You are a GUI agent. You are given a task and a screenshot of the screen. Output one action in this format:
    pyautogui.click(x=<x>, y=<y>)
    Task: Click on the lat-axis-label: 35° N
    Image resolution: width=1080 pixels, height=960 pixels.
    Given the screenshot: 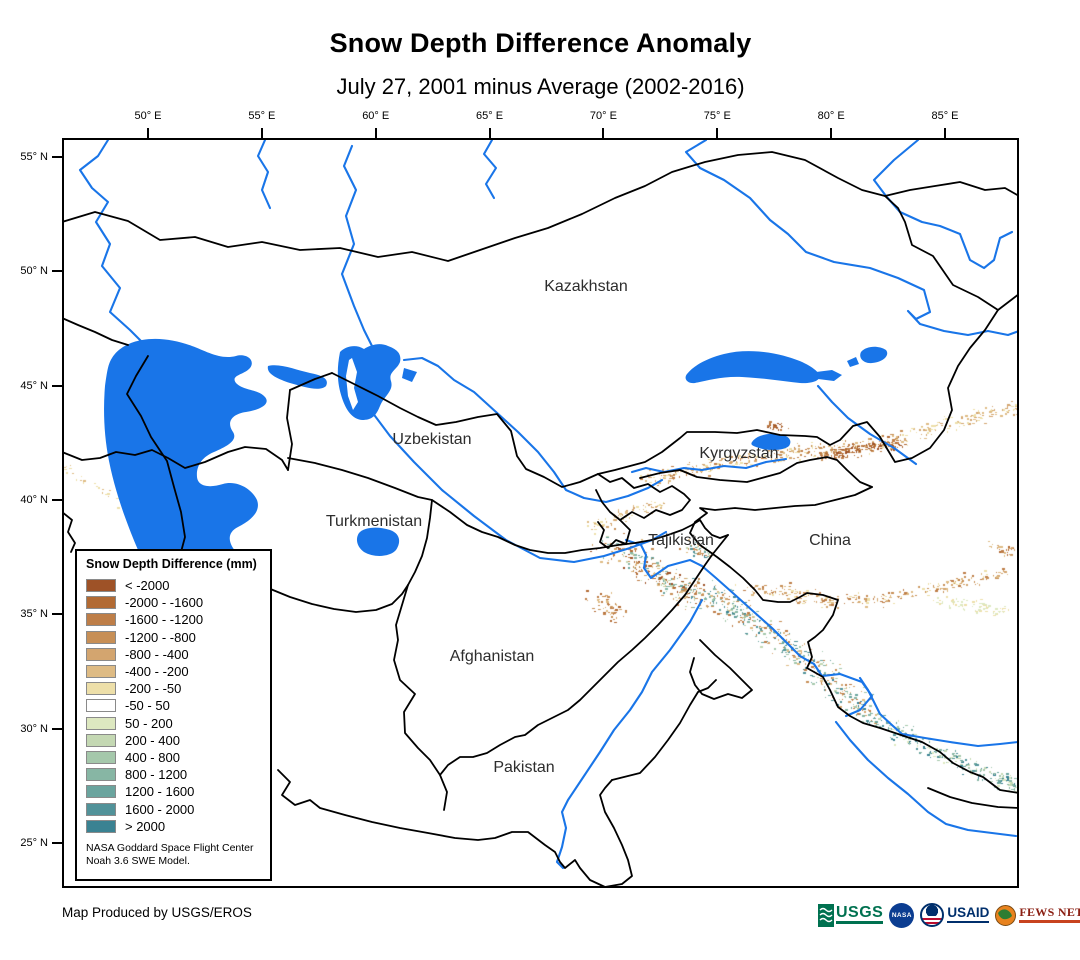 What is the action you would take?
    pyautogui.click(x=34, y=614)
    